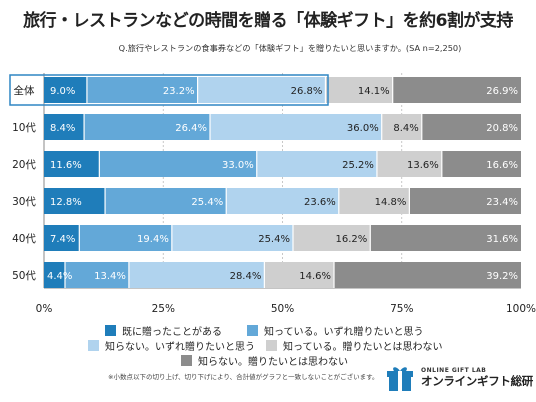  What do you see at coordinates (110, 276) in the screenshot?
I see `data-label: 13.4%` at bounding box center [110, 276].